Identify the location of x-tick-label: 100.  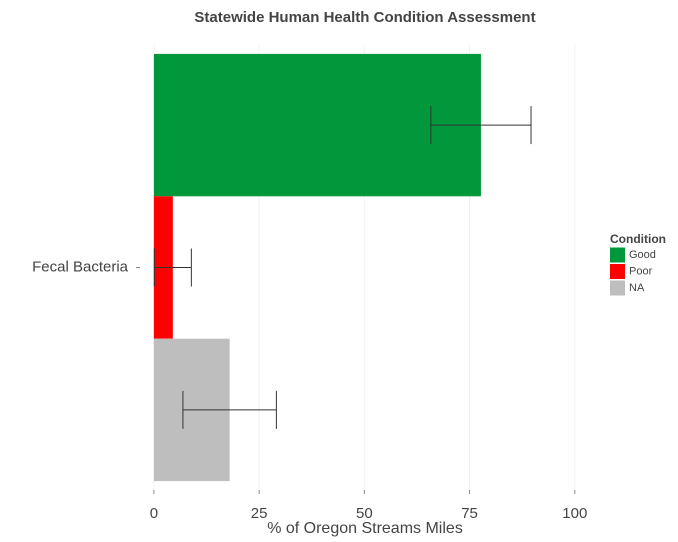
(574, 513).